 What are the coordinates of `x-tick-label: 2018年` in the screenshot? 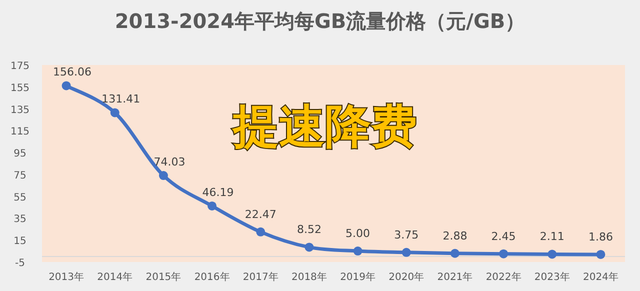 It's located at (309, 277).